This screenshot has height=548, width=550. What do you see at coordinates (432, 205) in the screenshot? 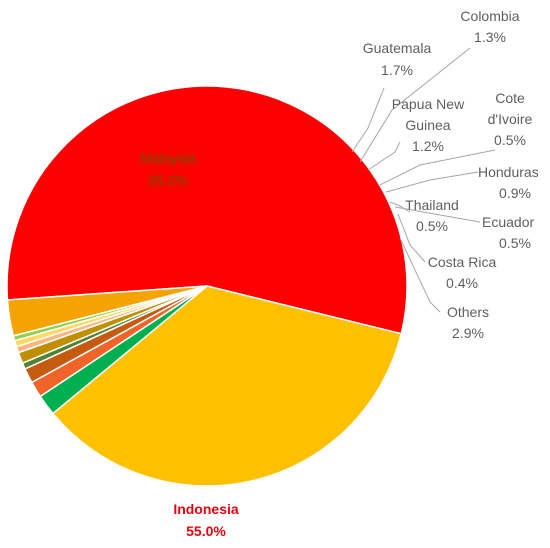
I see `label-thailand-name: Thailand` at bounding box center [432, 205].